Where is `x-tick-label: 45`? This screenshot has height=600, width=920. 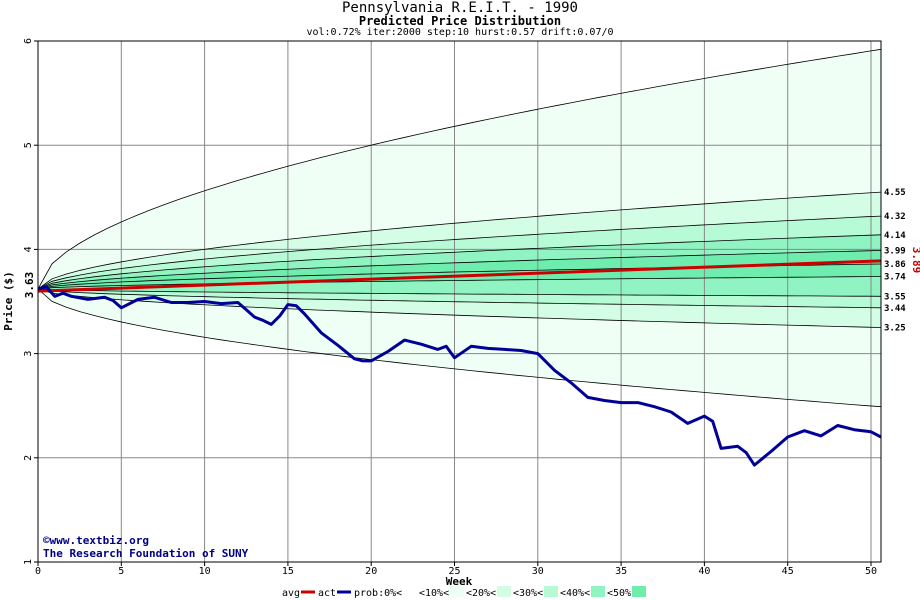
x-tick-label: 45 is located at coordinates (788, 571).